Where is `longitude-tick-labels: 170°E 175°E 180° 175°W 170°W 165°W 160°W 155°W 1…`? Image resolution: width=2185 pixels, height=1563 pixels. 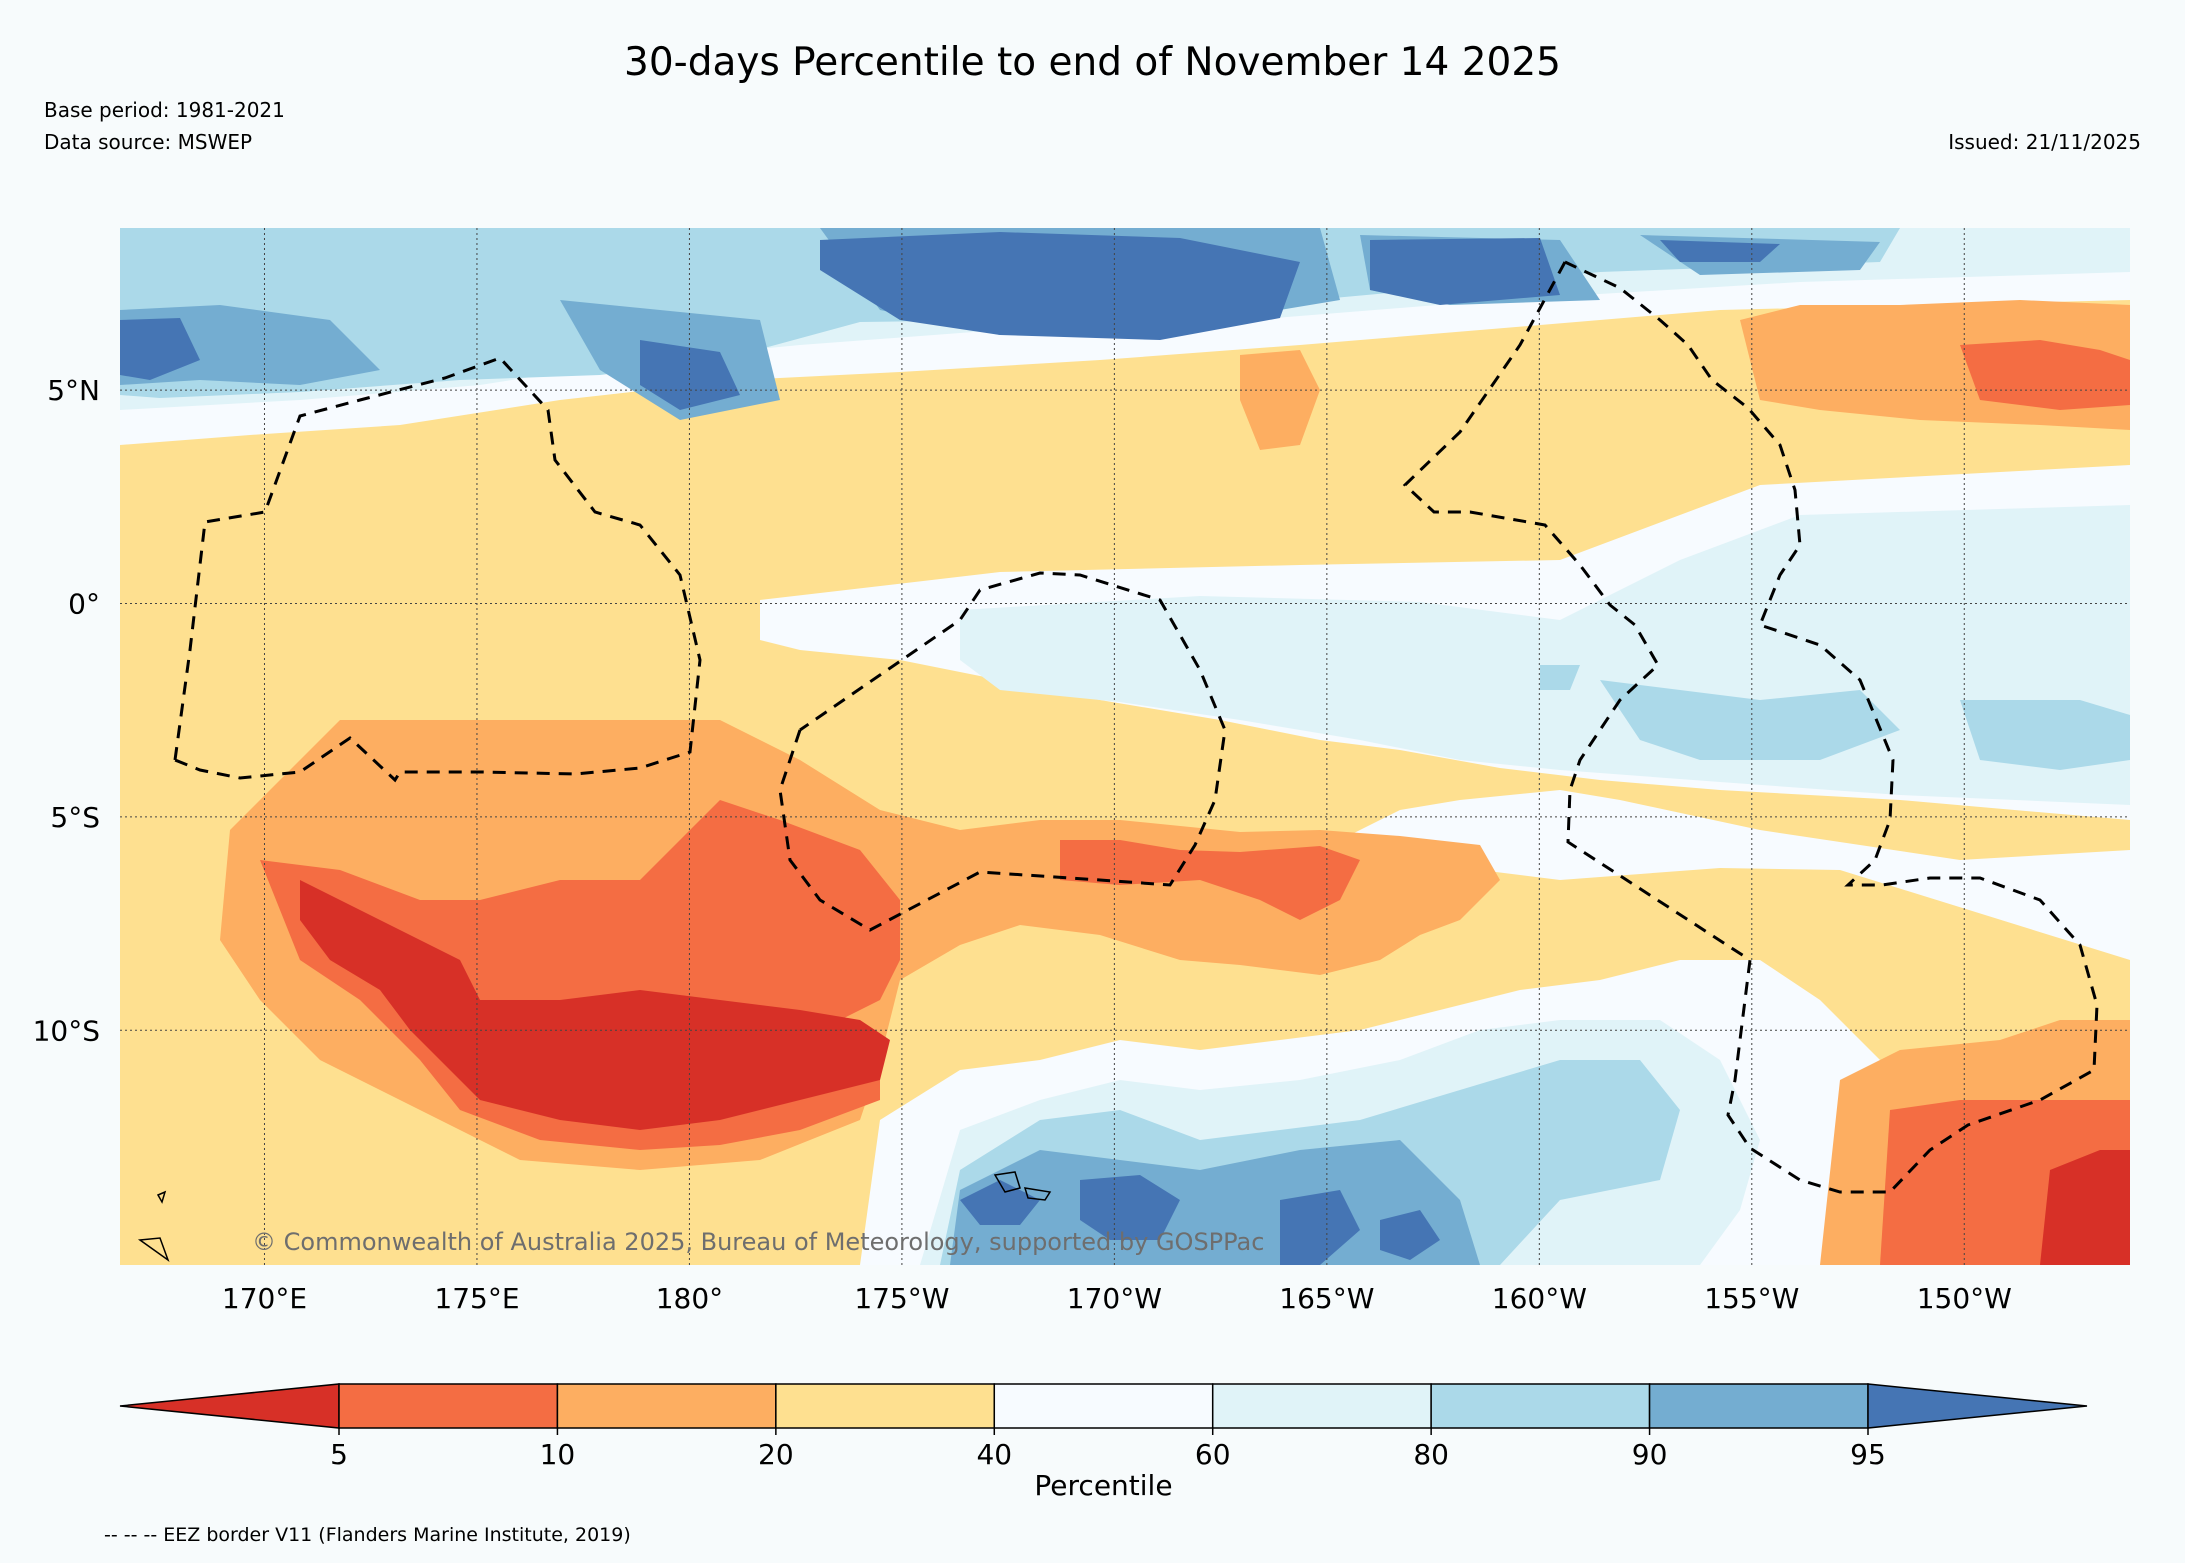
longitude-tick-labels: 170°E 175°E 180° 175°W 170°W 165°W 160°W 155°W 1… is located at coordinates (1117, 1298).